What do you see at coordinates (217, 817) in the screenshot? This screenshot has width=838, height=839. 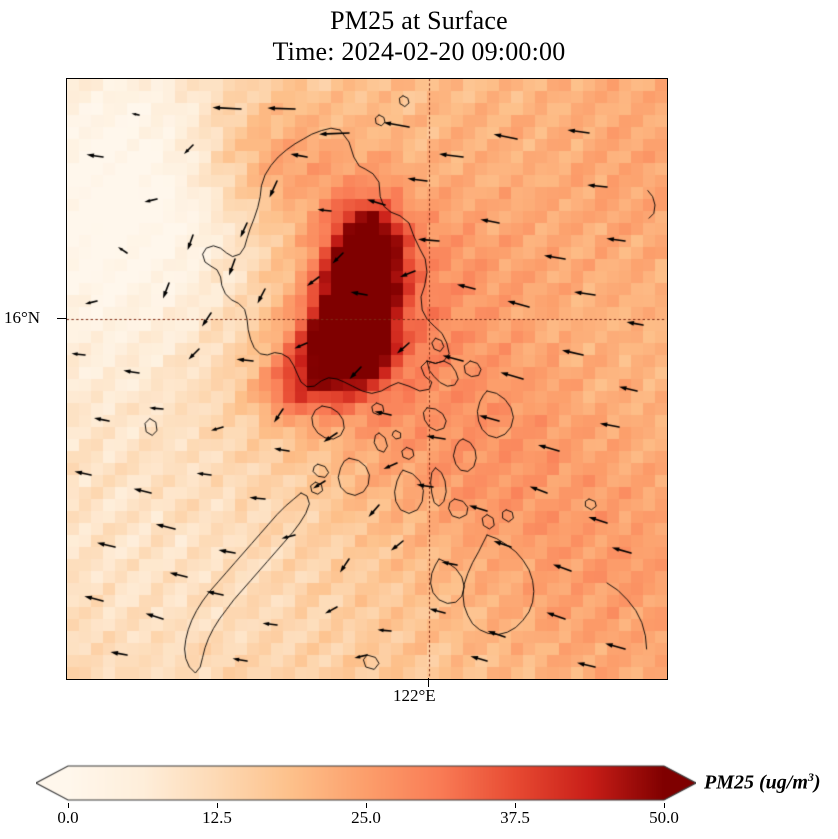 I see `colorbar-tick-label-1: 12.5` at bounding box center [217, 817].